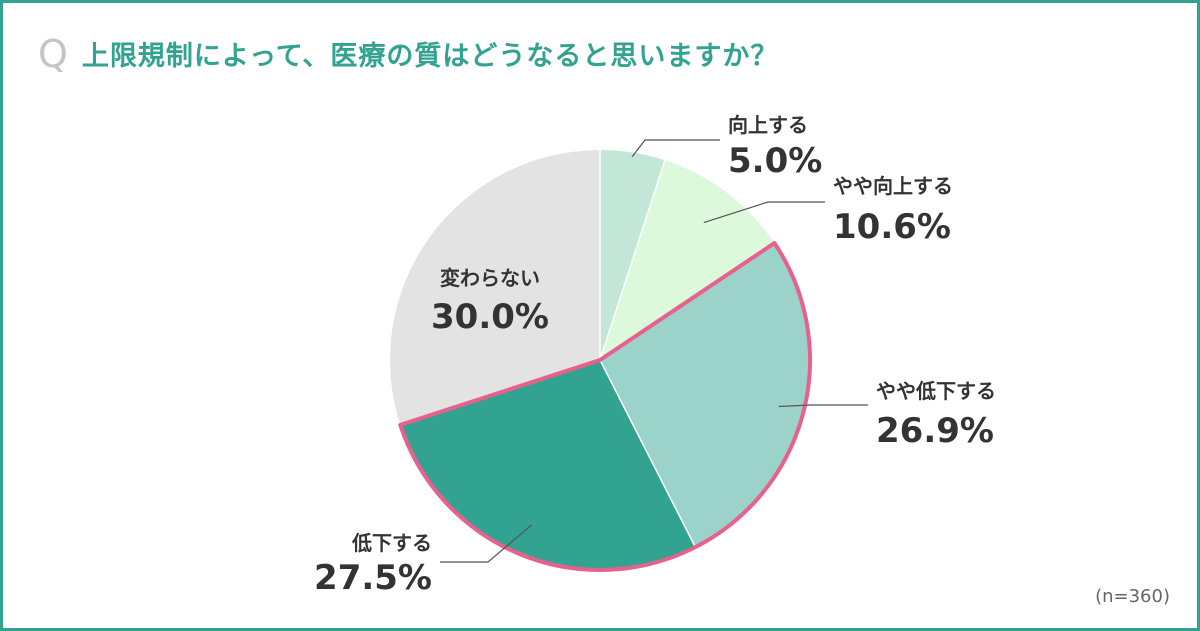  What do you see at coordinates (768, 125) in the screenshot?
I see `slice-label-1: 向上する` at bounding box center [768, 125].